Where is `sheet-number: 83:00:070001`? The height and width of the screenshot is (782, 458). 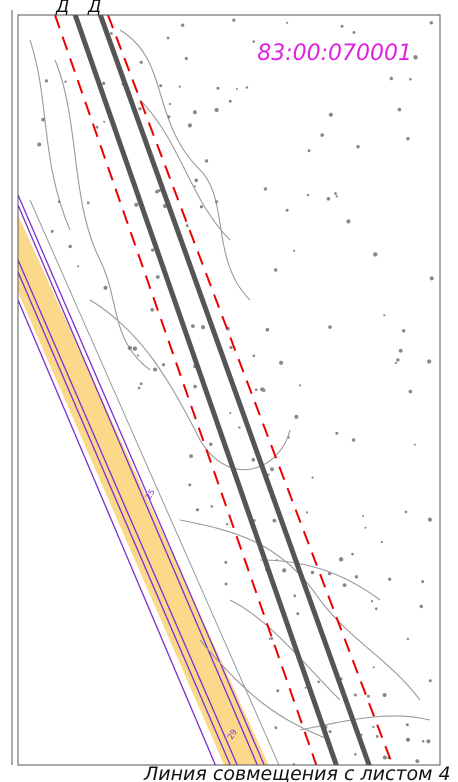 sheet-number: 83:00:070001 is located at coordinates (334, 53).